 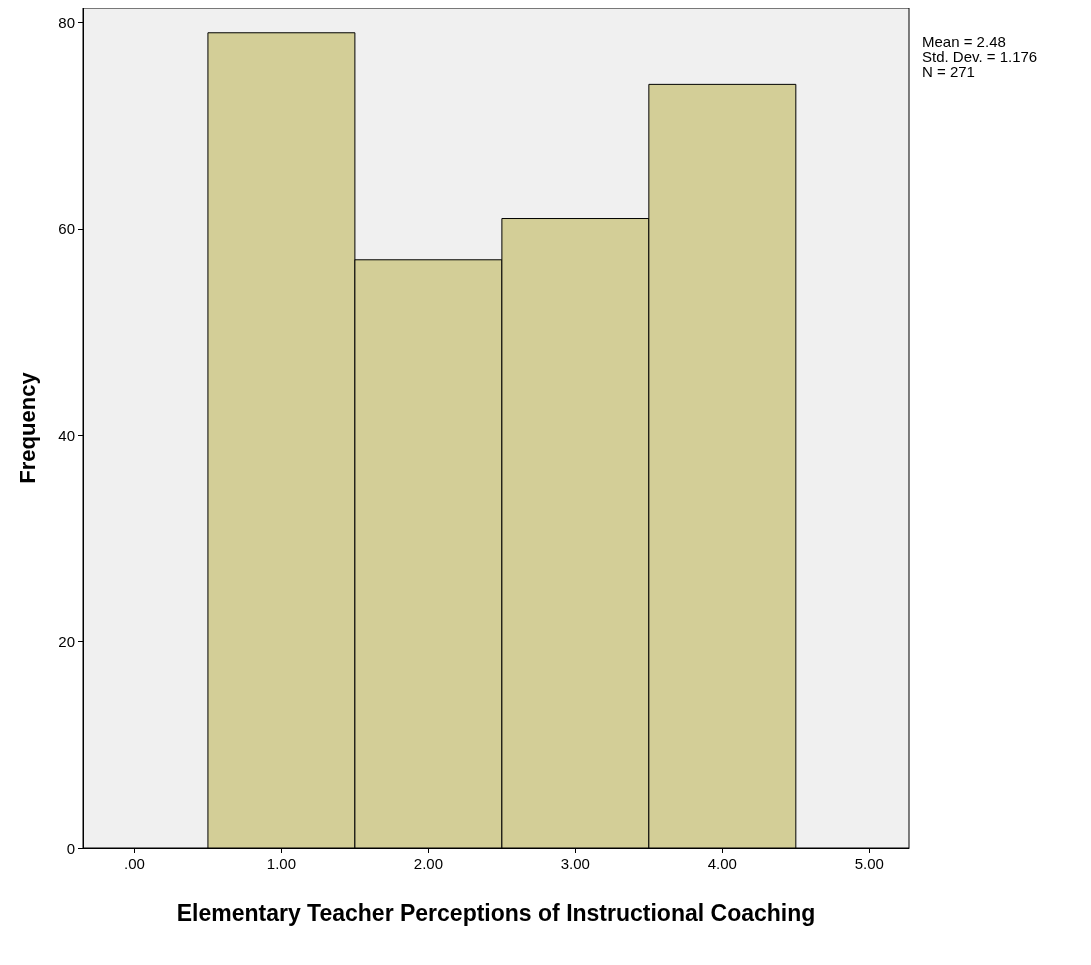 What do you see at coordinates (980, 56) in the screenshot?
I see `text: Std. Dev. = 1.176` at bounding box center [980, 56].